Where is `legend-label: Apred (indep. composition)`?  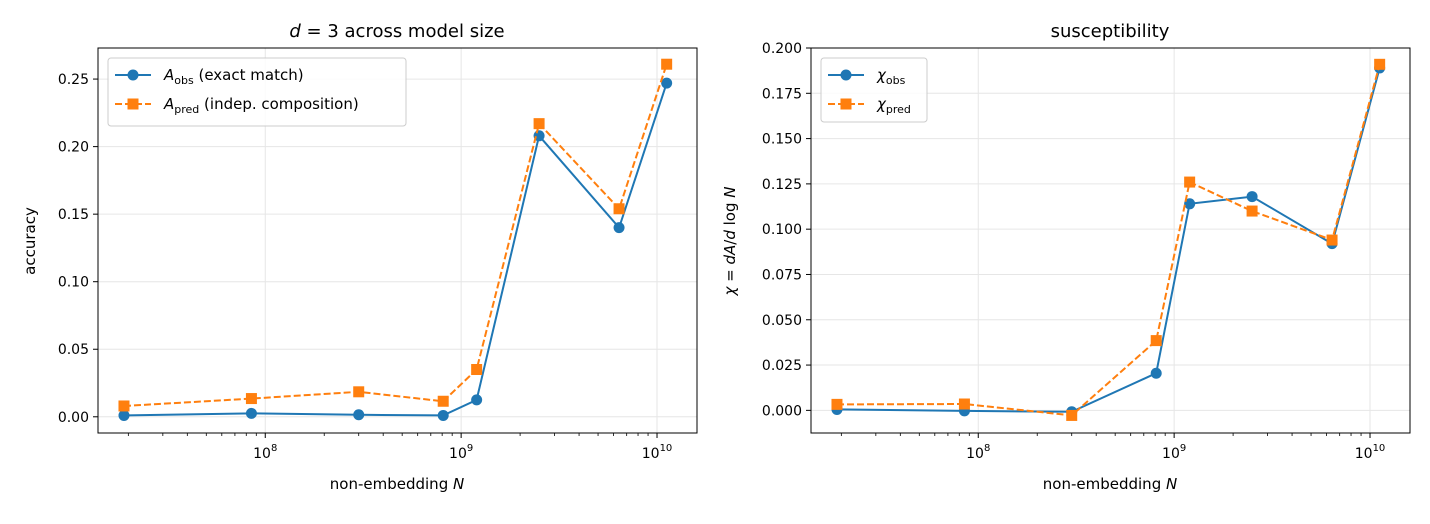 legend-label: Apred (indep. composition) is located at coordinates (261, 105).